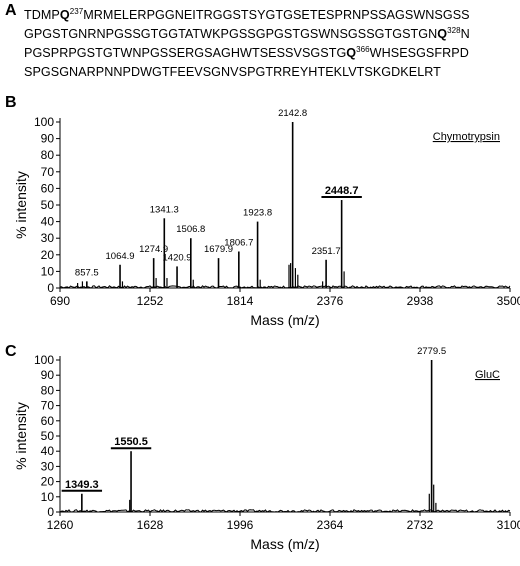  I want to click on peak-label: 1506.8, so click(190, 229).